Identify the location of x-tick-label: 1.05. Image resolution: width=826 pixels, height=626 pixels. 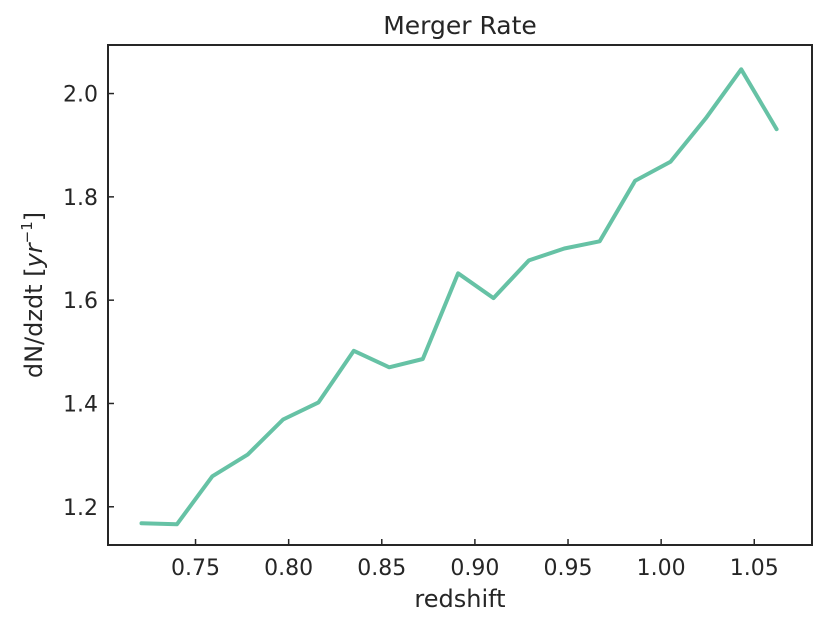
(754, 568).